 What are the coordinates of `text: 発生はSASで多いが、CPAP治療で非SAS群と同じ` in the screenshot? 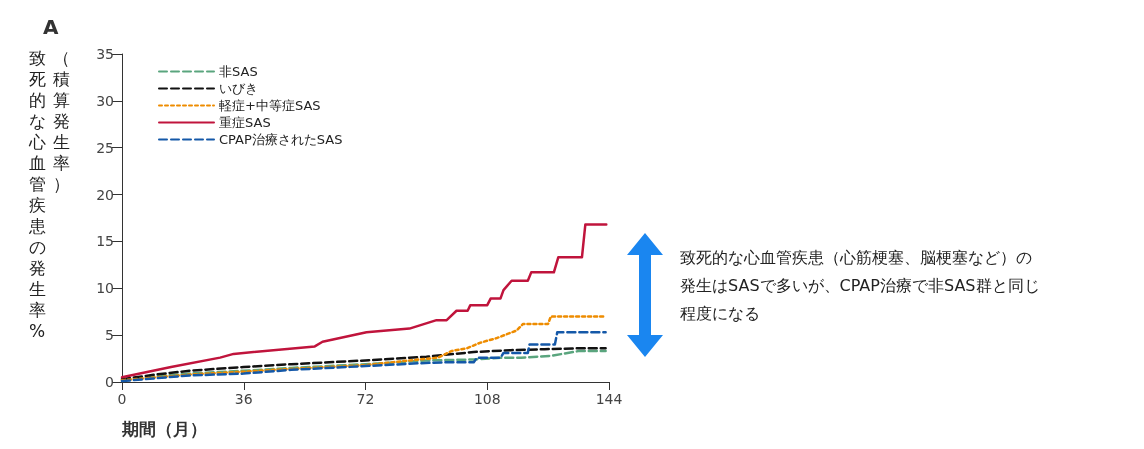 It's located at (860, 286).